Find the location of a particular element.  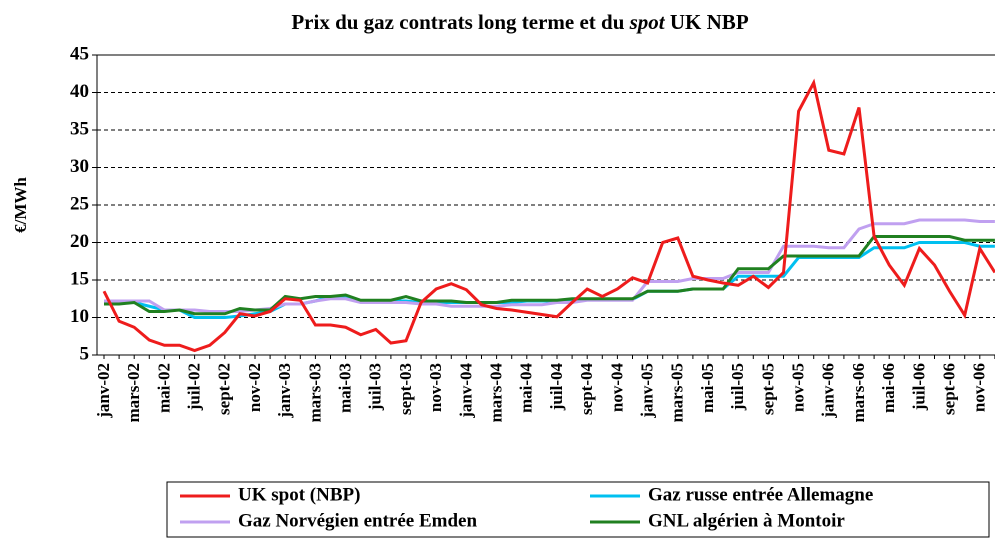

x-tick-label: sept-05 is located at coordinates (767, 389).